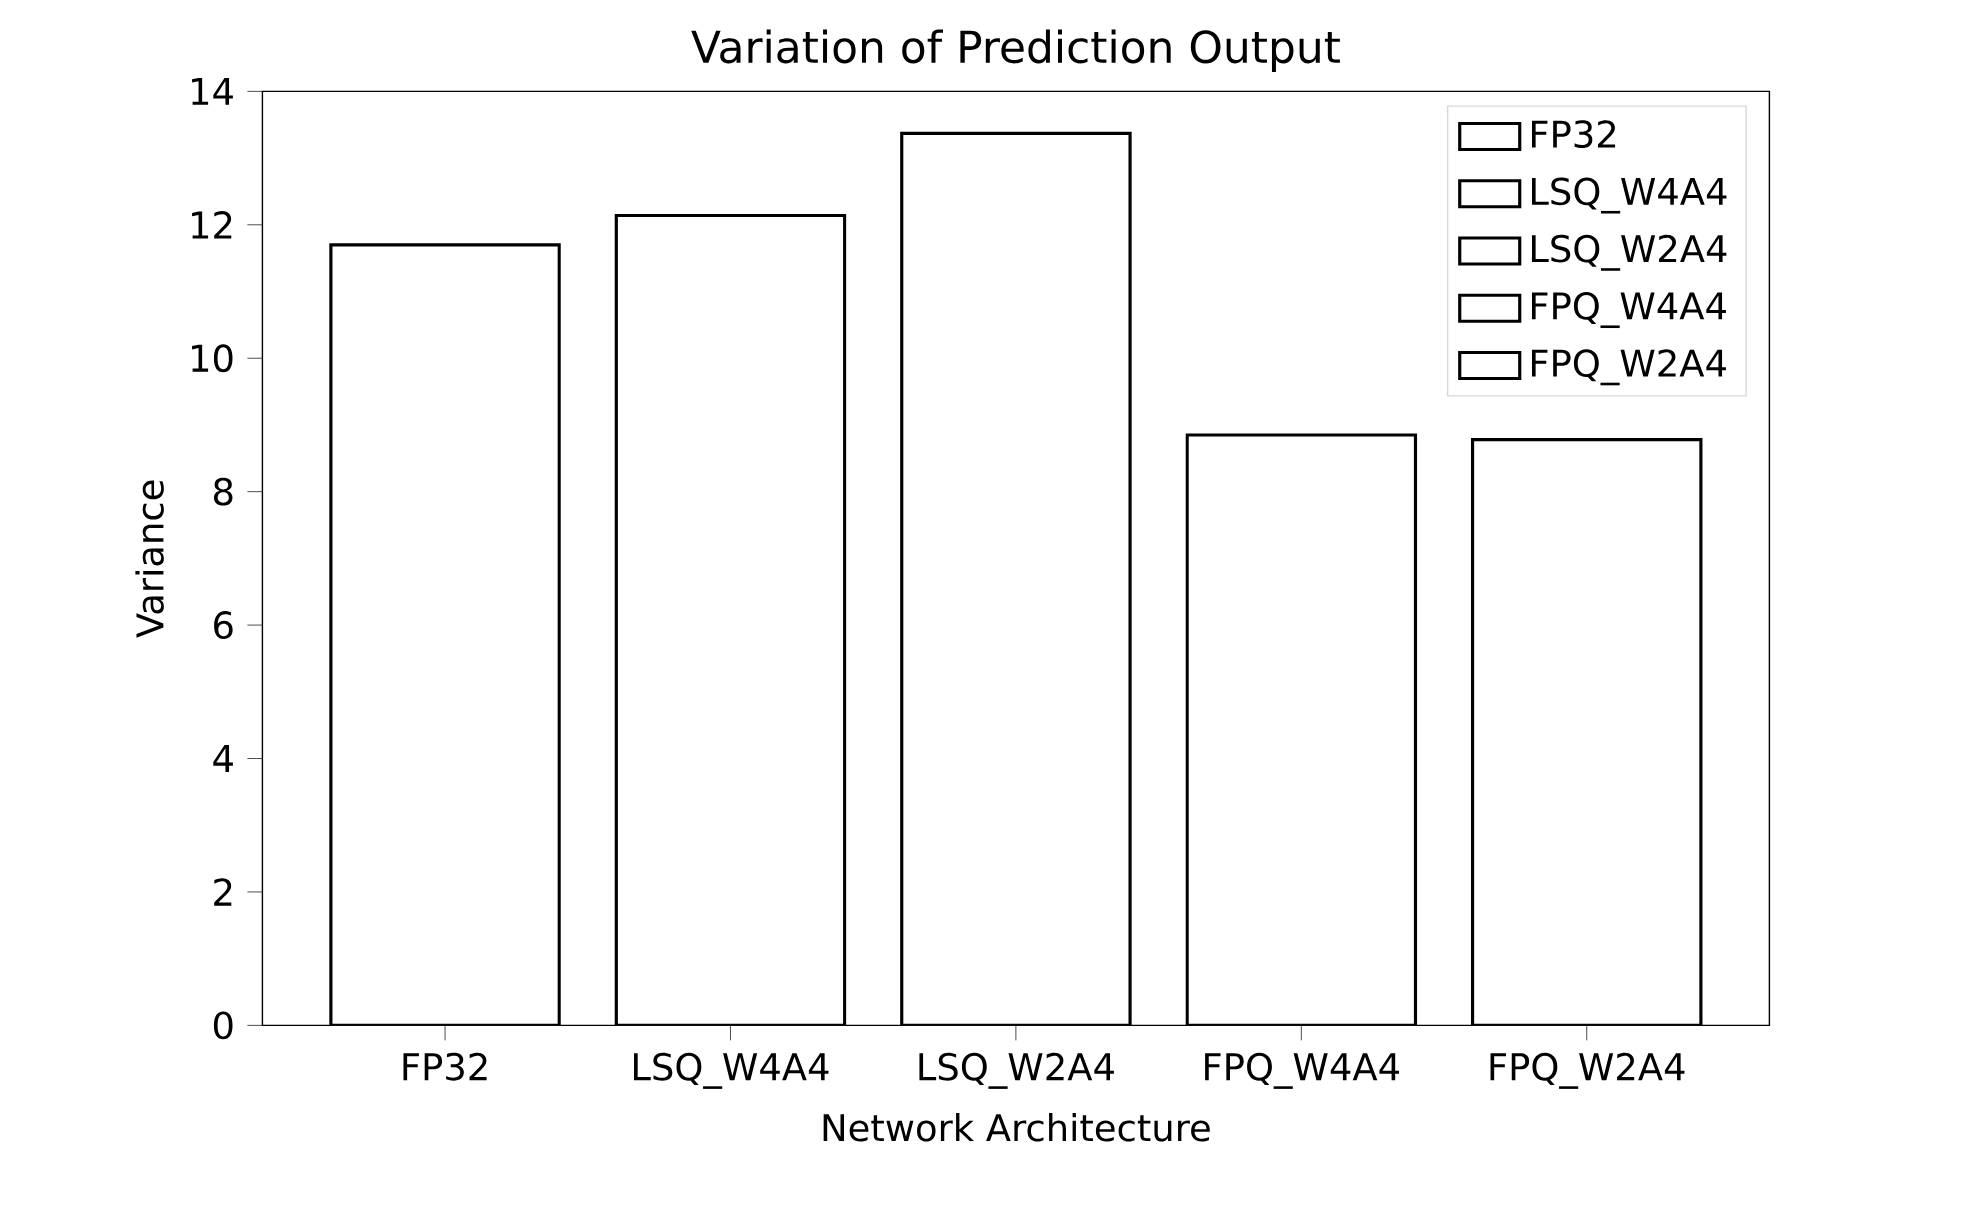 This screenshot has width=1988, height=1228. I want to click on y-tick-label: 8, so click(223, 491).